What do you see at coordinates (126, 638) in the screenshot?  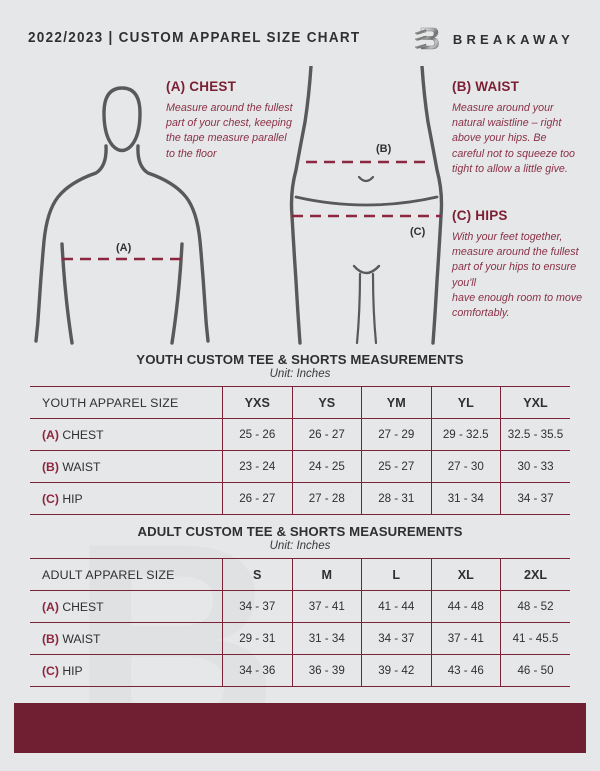 I see `adult-row-1-label: (B) WAIST` at bounding box center [126, 638].